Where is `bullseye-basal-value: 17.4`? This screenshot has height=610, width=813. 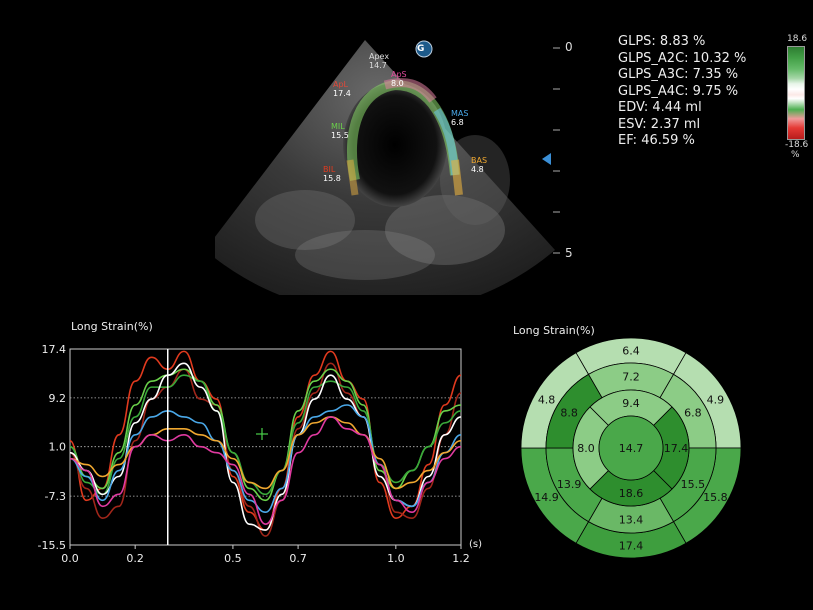
bullseye-basal-value: 17.4 is located at coordinates (631, 546).